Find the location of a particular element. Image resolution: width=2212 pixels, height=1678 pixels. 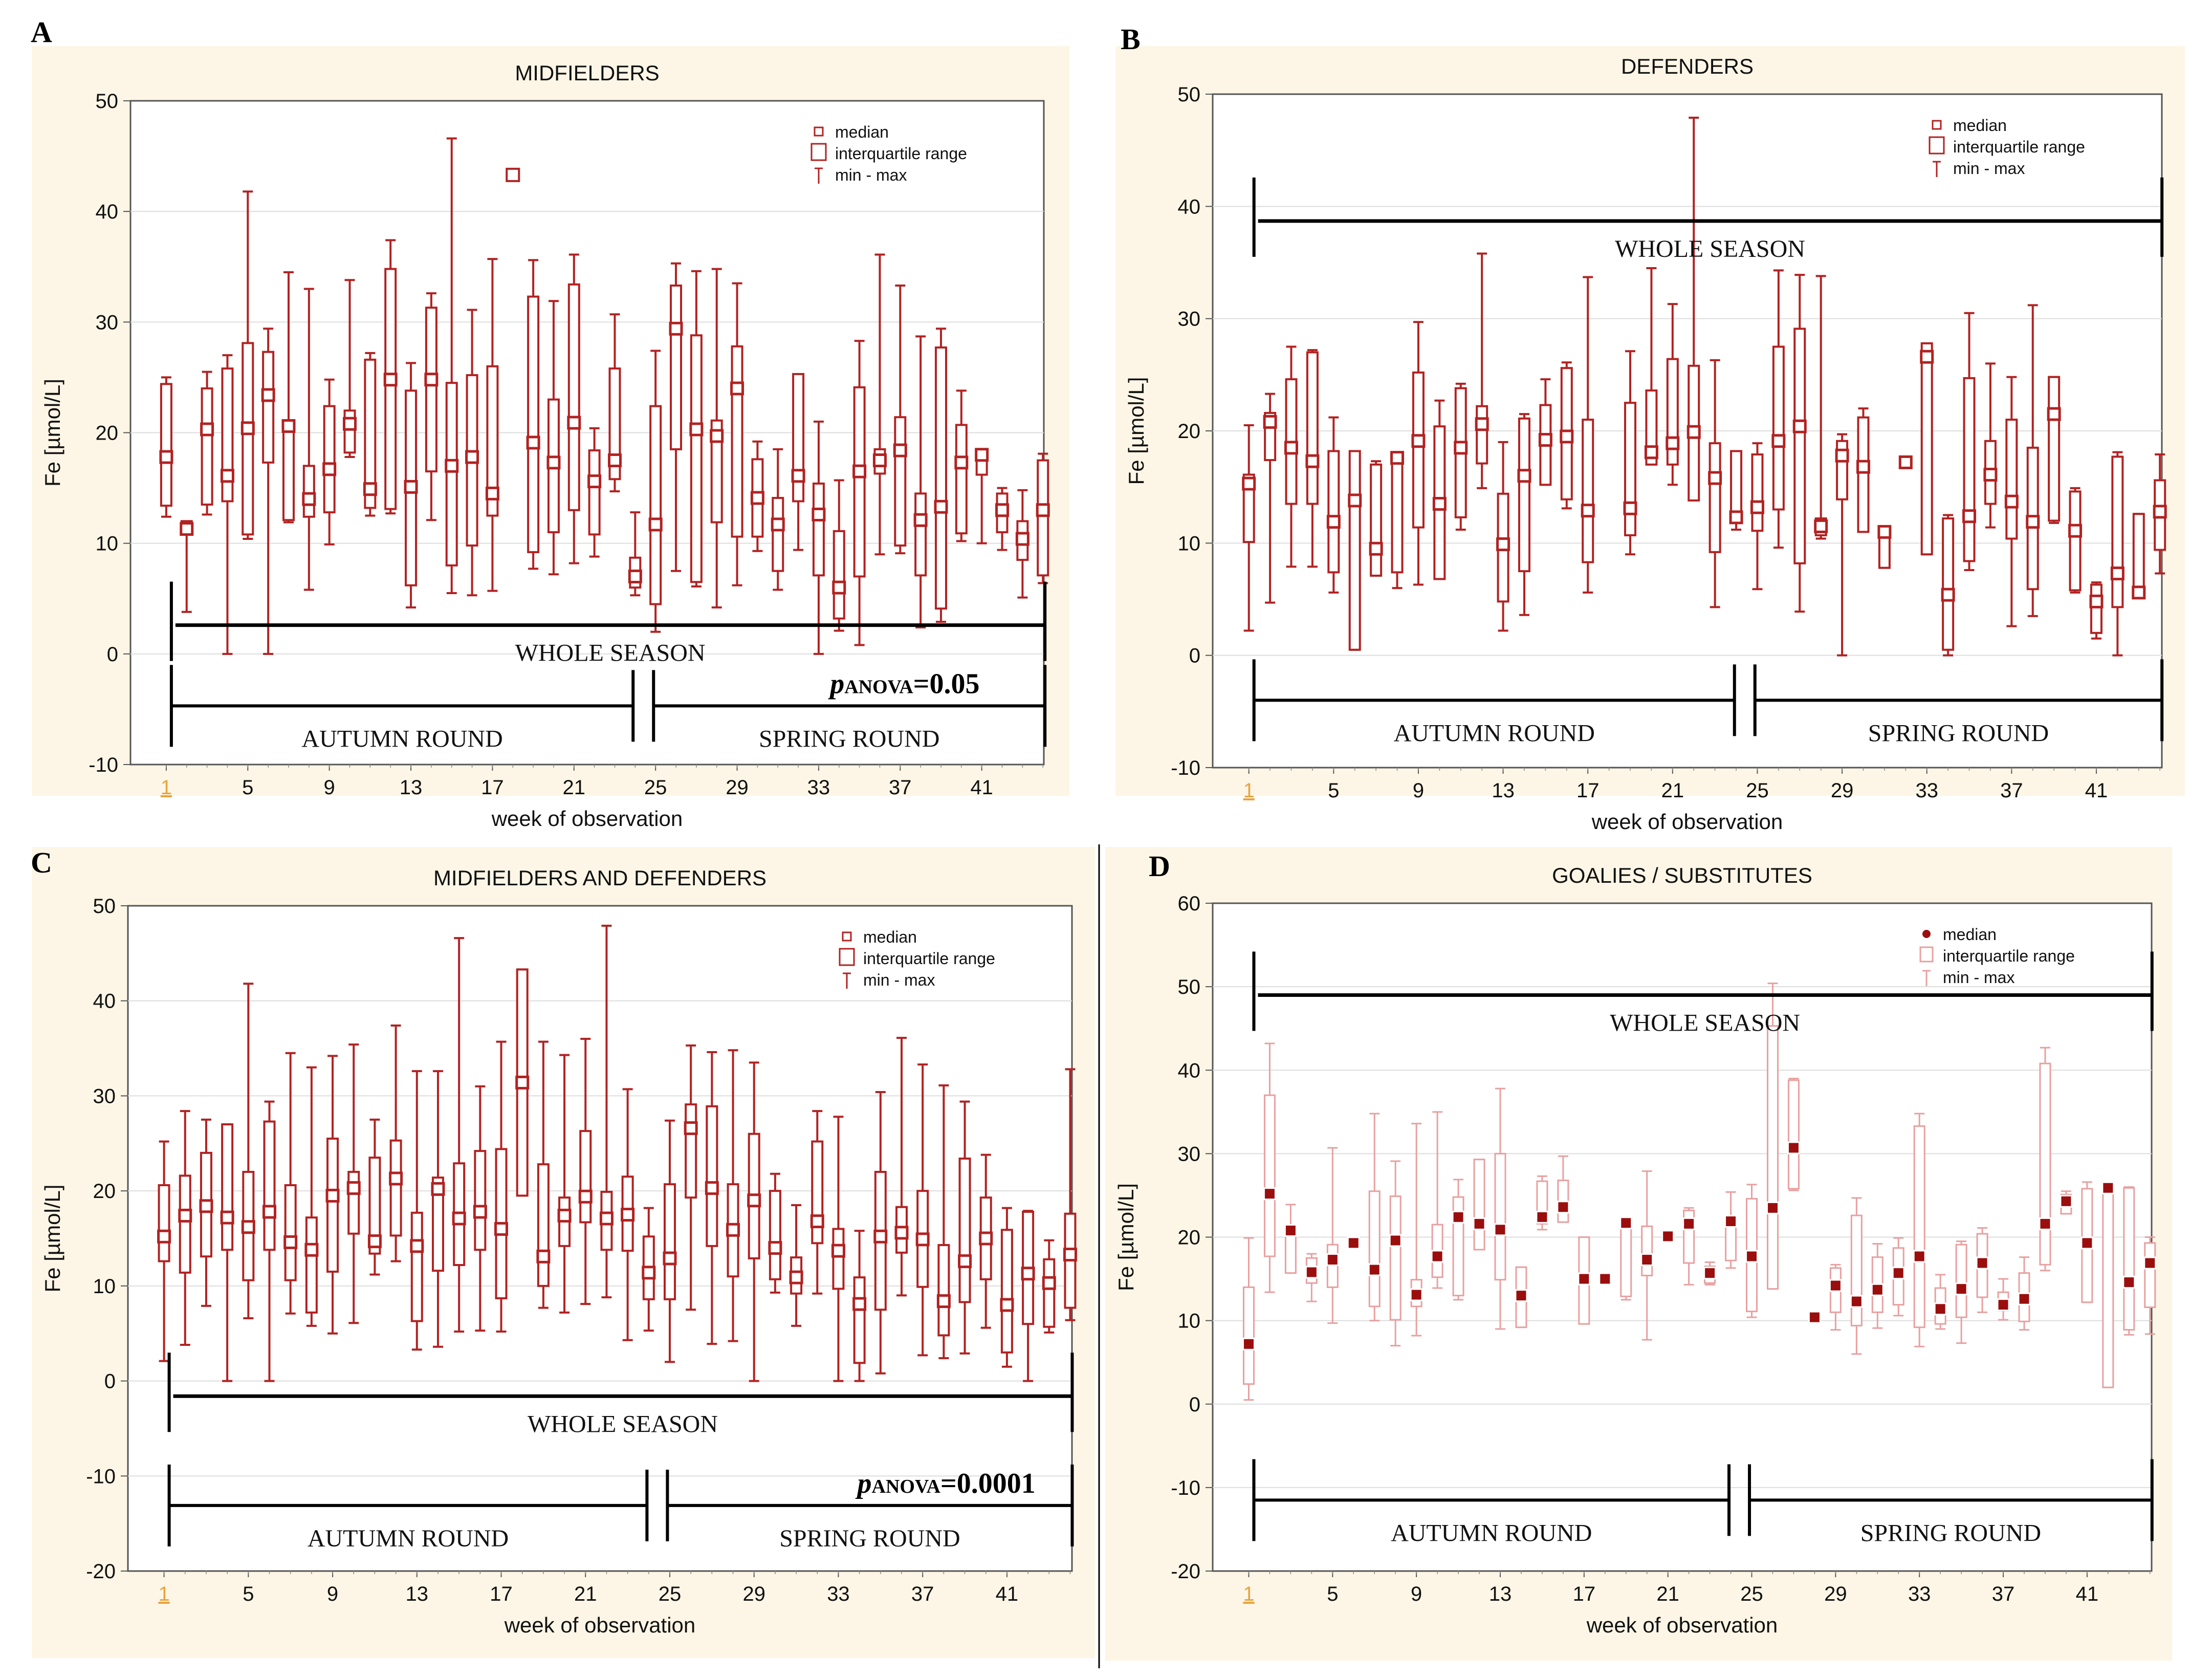

x-tick-label: 41 is located at coordinates (982, 787).